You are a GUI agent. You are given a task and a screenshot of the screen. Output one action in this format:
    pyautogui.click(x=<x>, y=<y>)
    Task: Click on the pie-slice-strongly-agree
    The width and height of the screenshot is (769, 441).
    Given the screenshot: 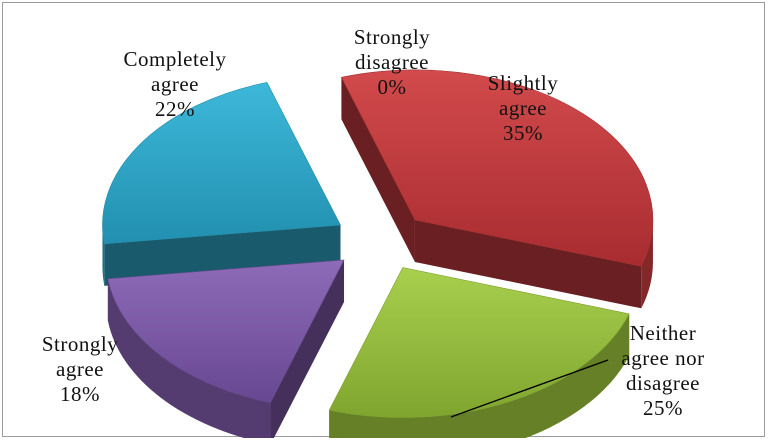 What is the action you would take?
    pyautogui.click(x=226, y=348)
    